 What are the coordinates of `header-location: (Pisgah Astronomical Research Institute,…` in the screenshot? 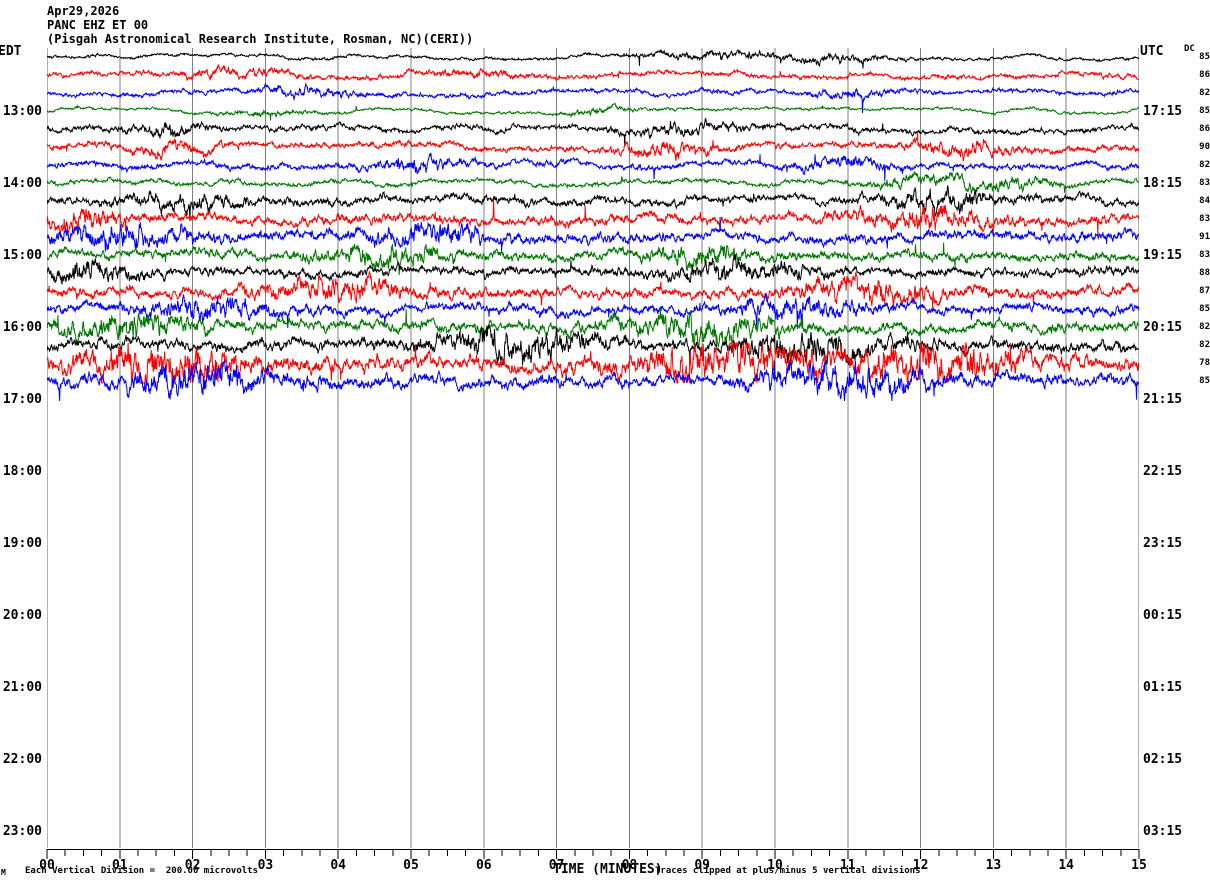 It's located at (260, 39).